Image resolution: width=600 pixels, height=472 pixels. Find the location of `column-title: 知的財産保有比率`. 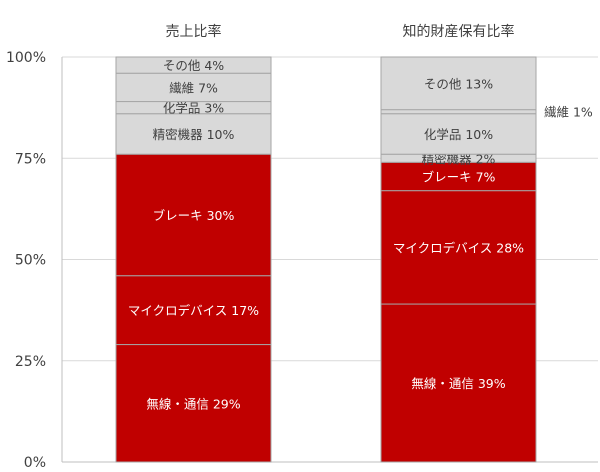

column-title: 知的財産保有比率 is located at coordinates (459, 31).